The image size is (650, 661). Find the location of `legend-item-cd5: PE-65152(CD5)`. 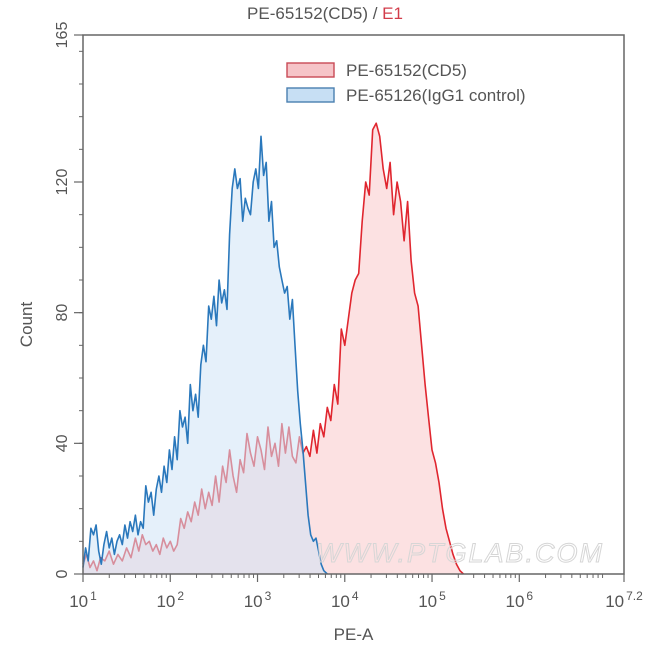

legend-item-cd5: PE-65152(CD5) is located at coordinates (376, 70).